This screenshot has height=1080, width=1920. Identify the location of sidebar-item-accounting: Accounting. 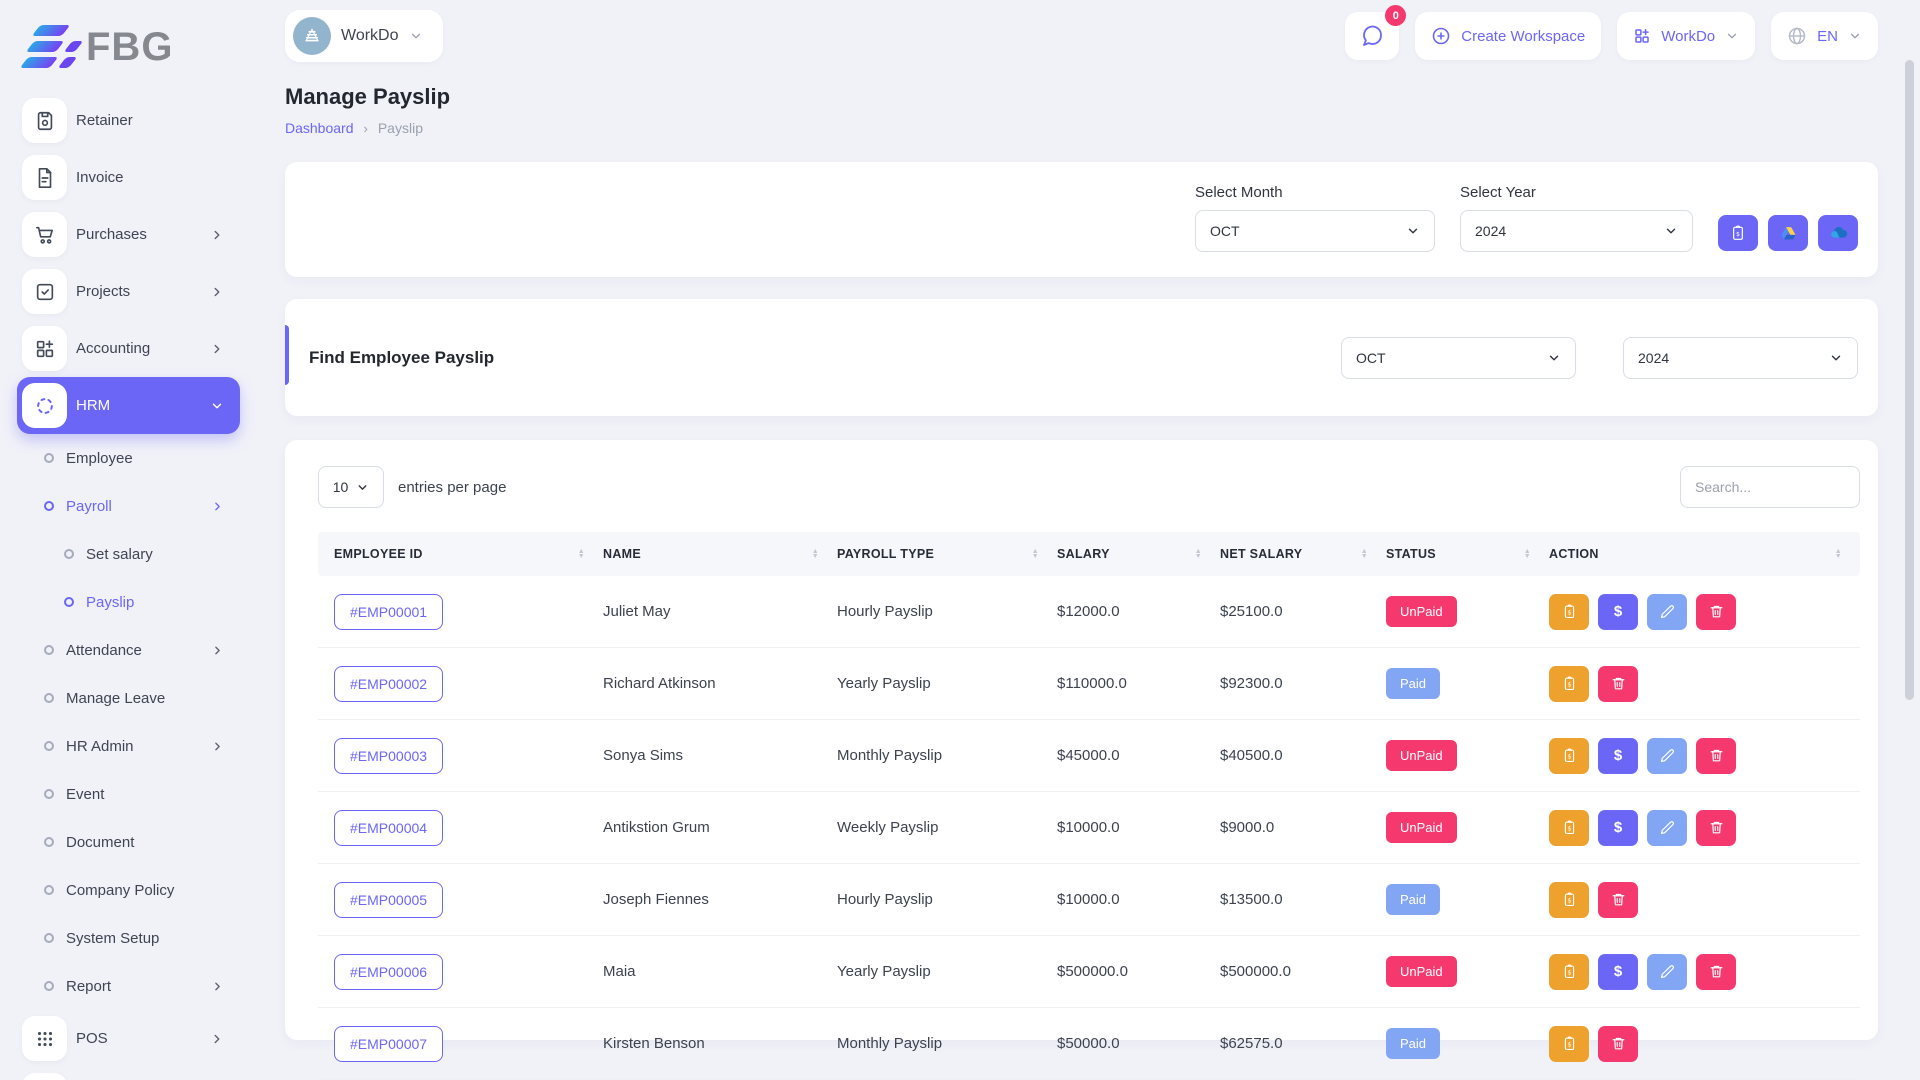
(131, 348).